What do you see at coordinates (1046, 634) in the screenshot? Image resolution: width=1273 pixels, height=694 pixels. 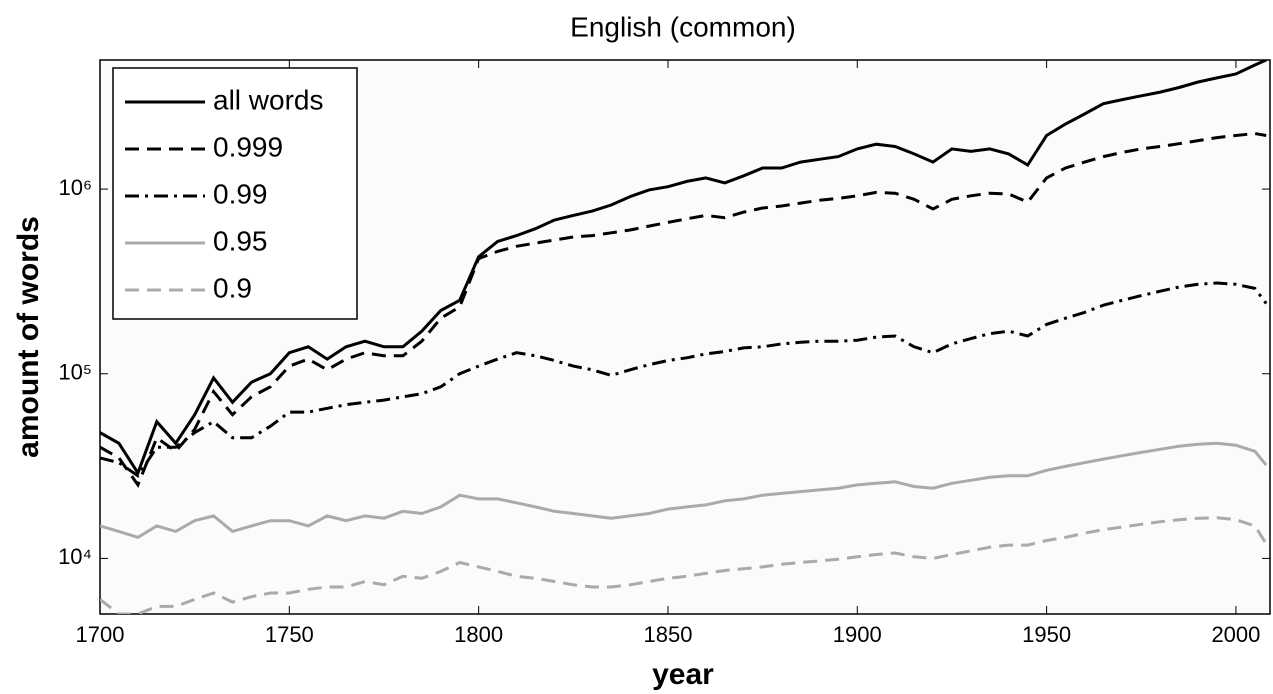 I see `x-tick-label: 1950` at bounding box center [1046, 634].